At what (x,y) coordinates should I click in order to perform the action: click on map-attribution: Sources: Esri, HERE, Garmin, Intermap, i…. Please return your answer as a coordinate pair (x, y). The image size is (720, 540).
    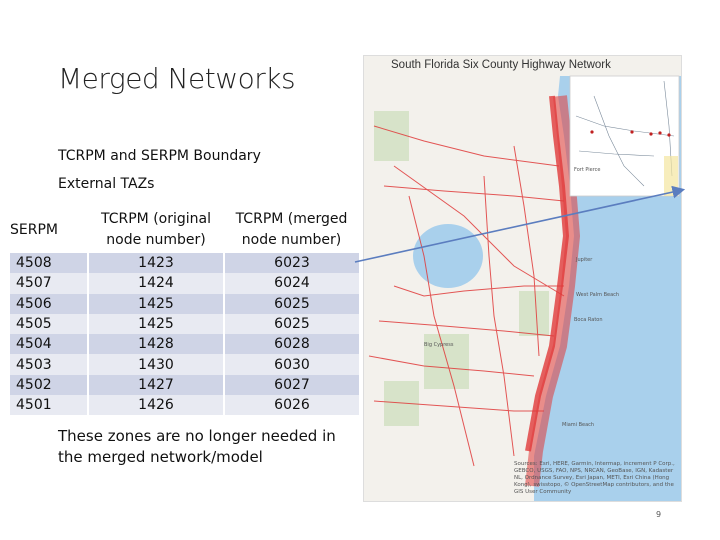
    Looking at the image, I should click on (594, 478).